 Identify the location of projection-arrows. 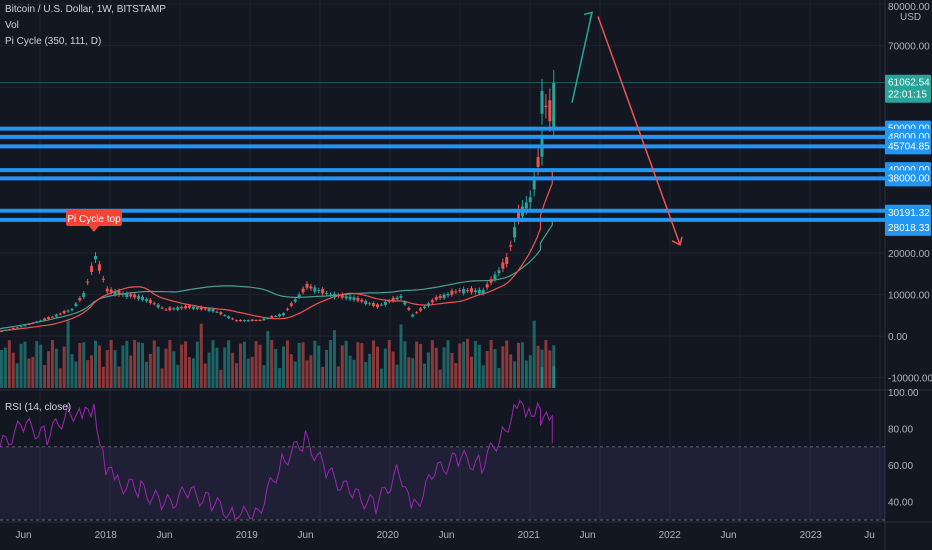
(627, 128).